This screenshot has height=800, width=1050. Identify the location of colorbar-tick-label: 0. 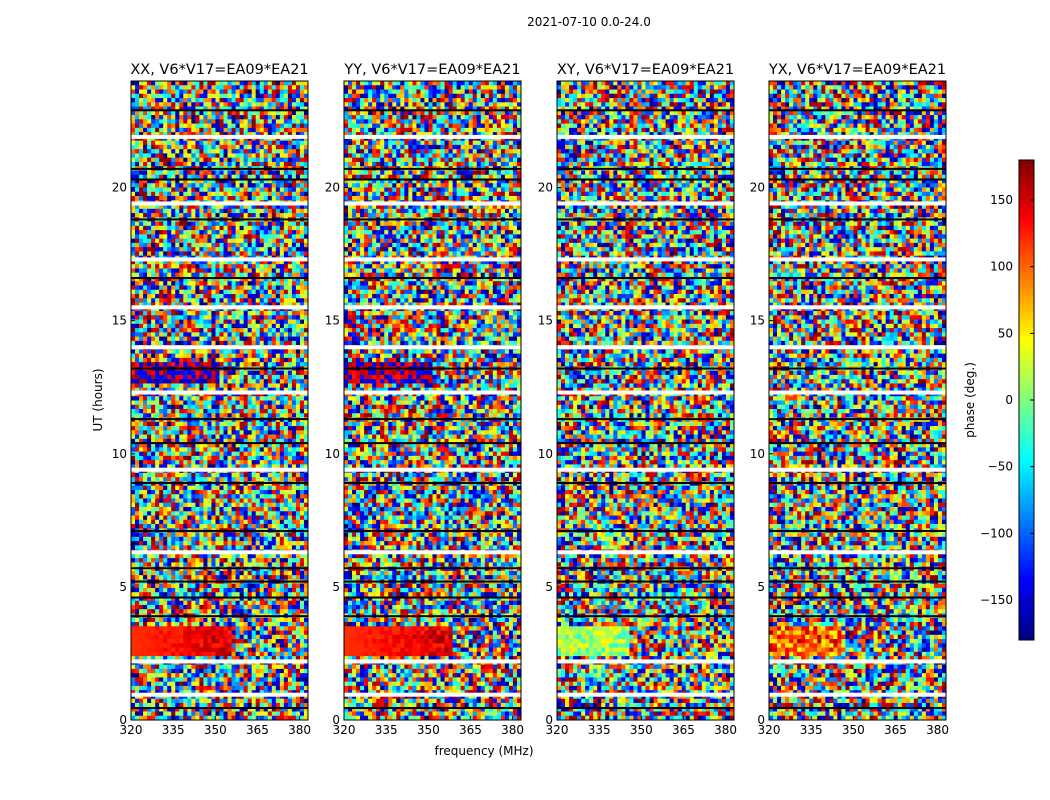
(1009, 400).